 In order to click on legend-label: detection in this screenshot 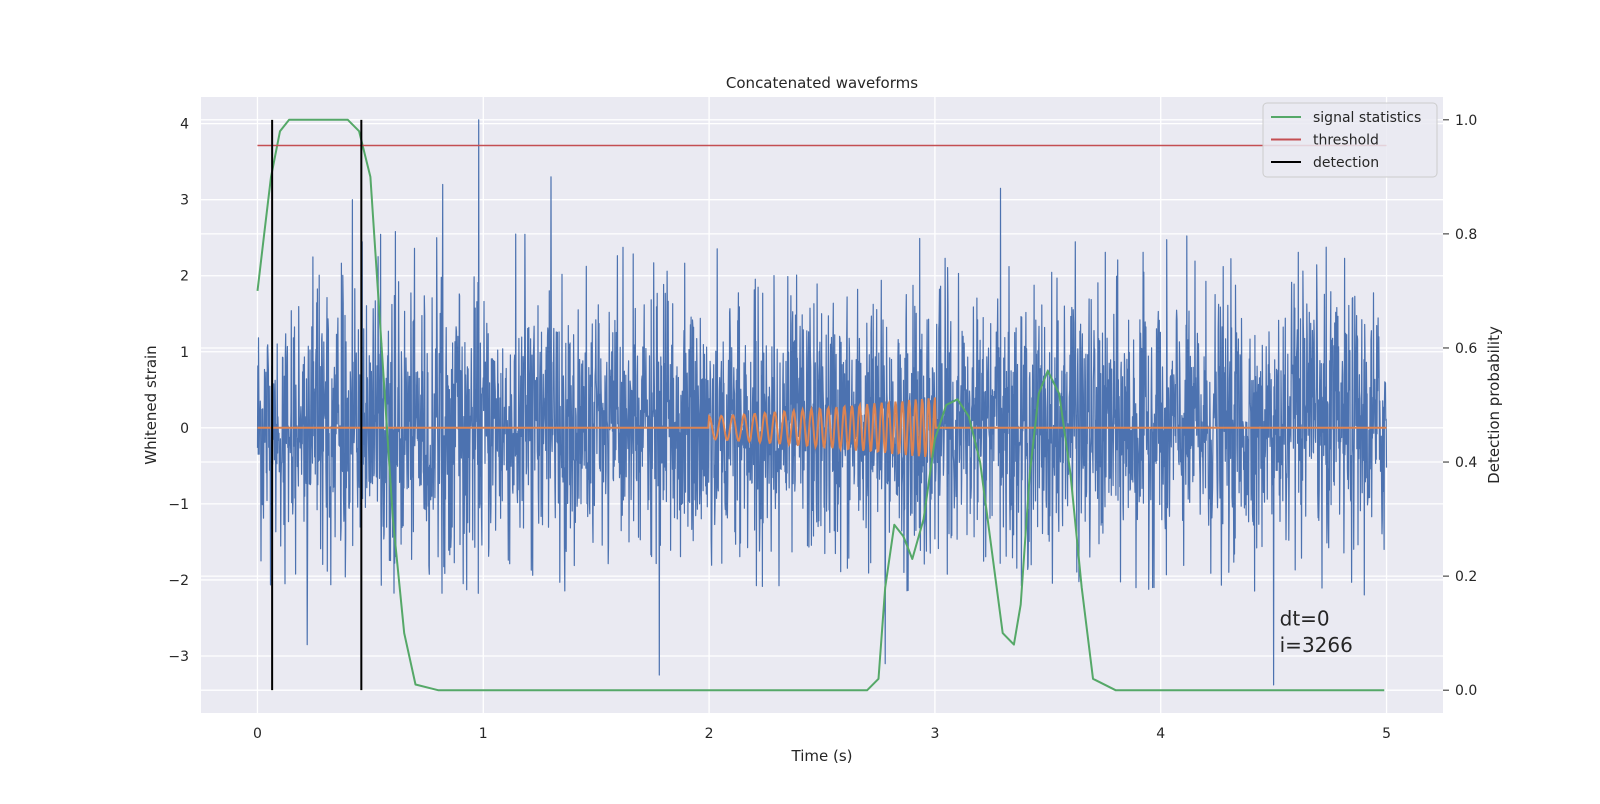, I will do `click(1346, 163)`.